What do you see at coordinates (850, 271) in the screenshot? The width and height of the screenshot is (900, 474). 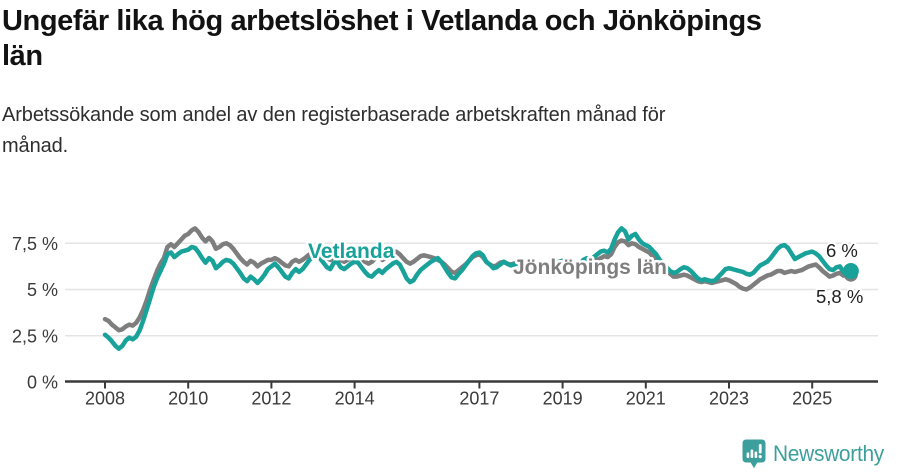 I see `series-end-dot` at bounding box center [850, 271].